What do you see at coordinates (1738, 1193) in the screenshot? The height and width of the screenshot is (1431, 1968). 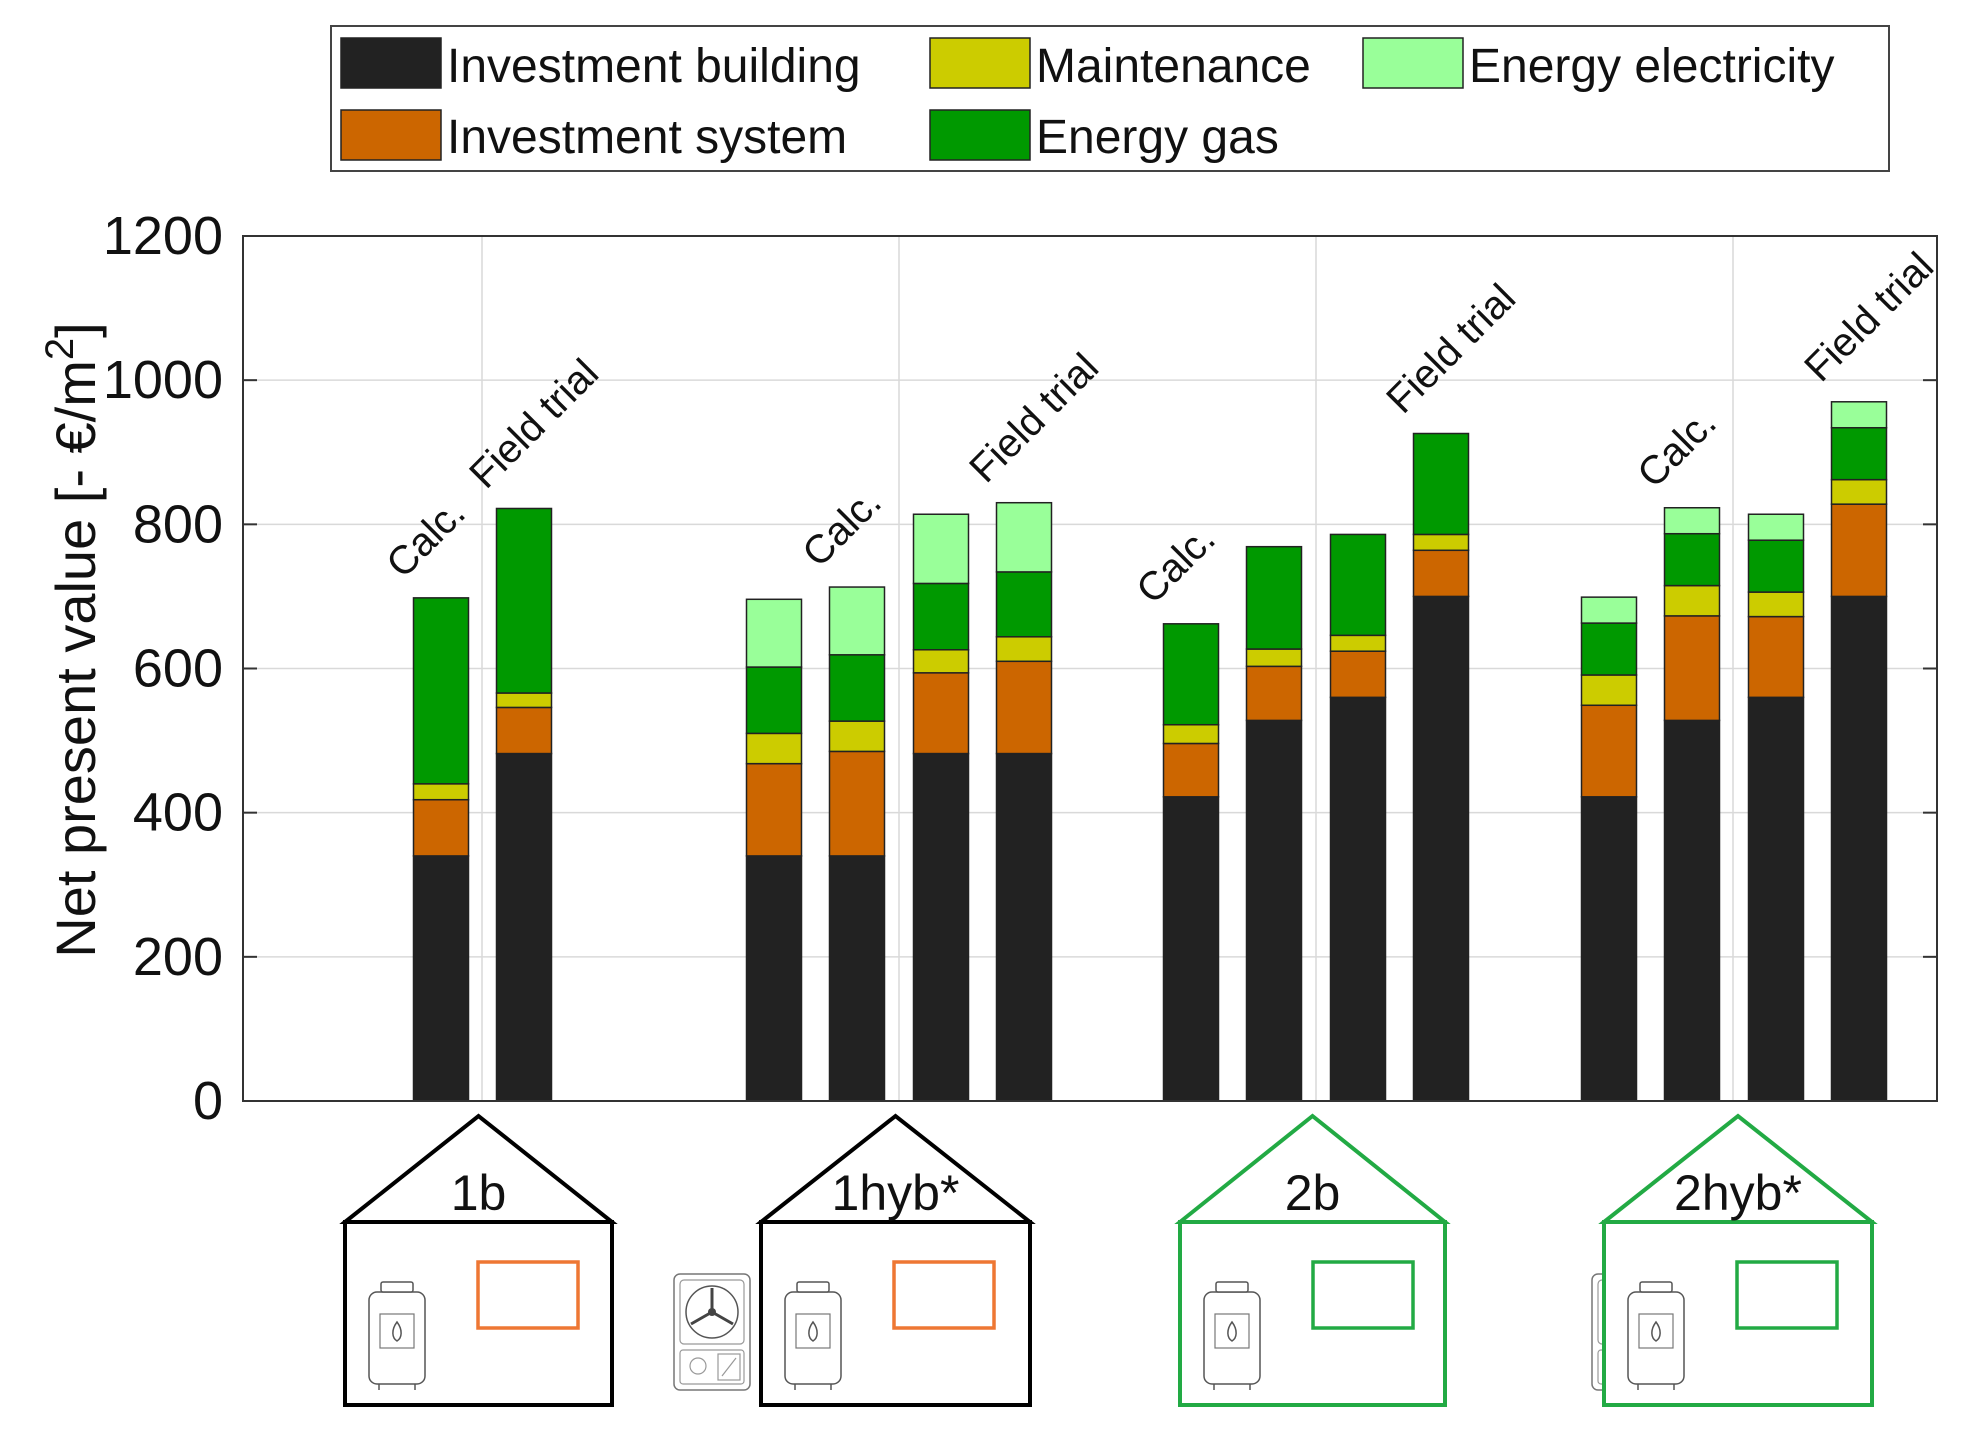 I see `house-label: 2hyb*` at bounding box center [1738, 1193].